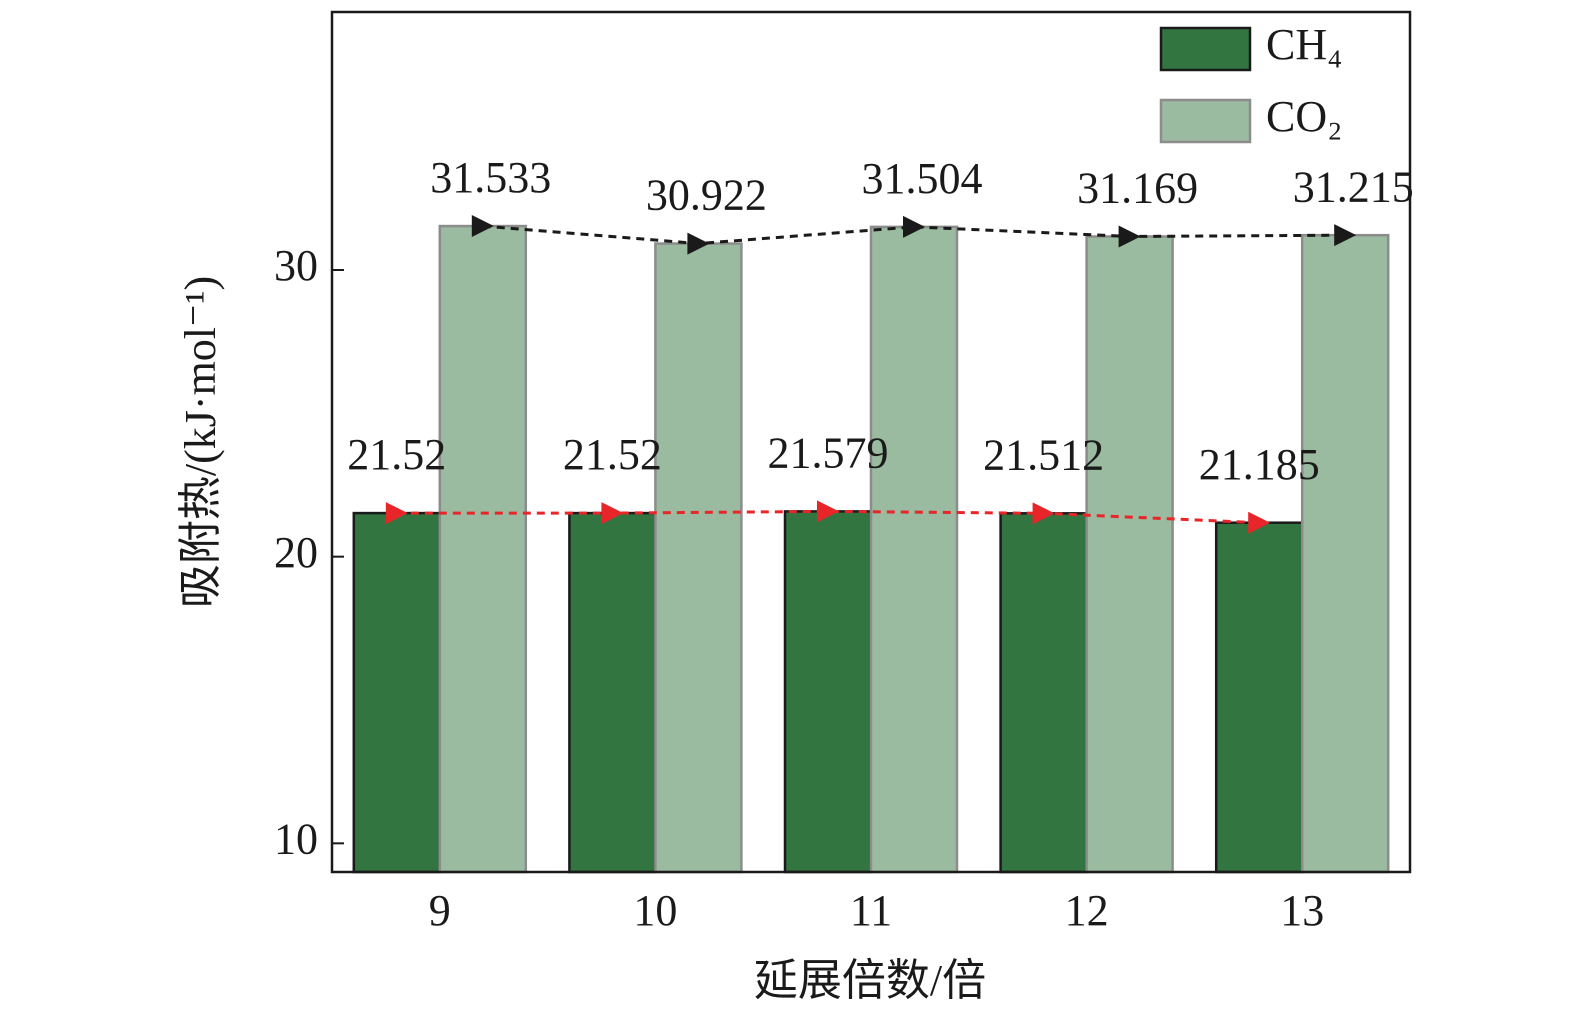 The height and width of the screenshot is (1033, 1575). Describe the element at coordinates (1087, 910) in the screenshot. I see `x-tick-label: 12` at that location.